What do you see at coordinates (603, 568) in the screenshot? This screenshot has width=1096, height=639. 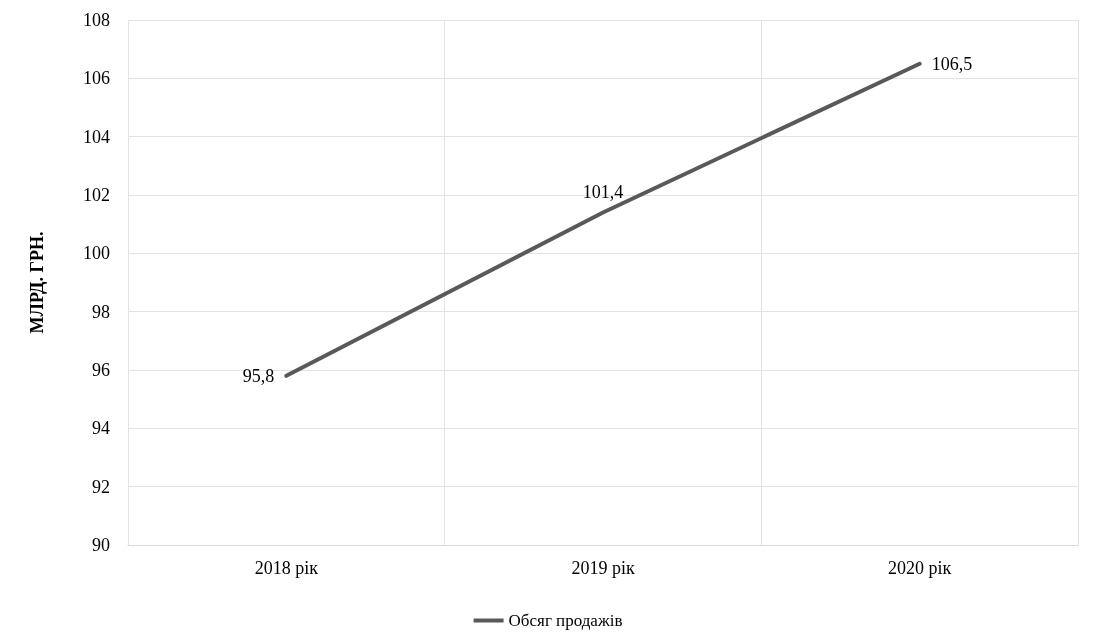 I see `x-tick-label: 2019 рік` at bounding box center [603, 568].